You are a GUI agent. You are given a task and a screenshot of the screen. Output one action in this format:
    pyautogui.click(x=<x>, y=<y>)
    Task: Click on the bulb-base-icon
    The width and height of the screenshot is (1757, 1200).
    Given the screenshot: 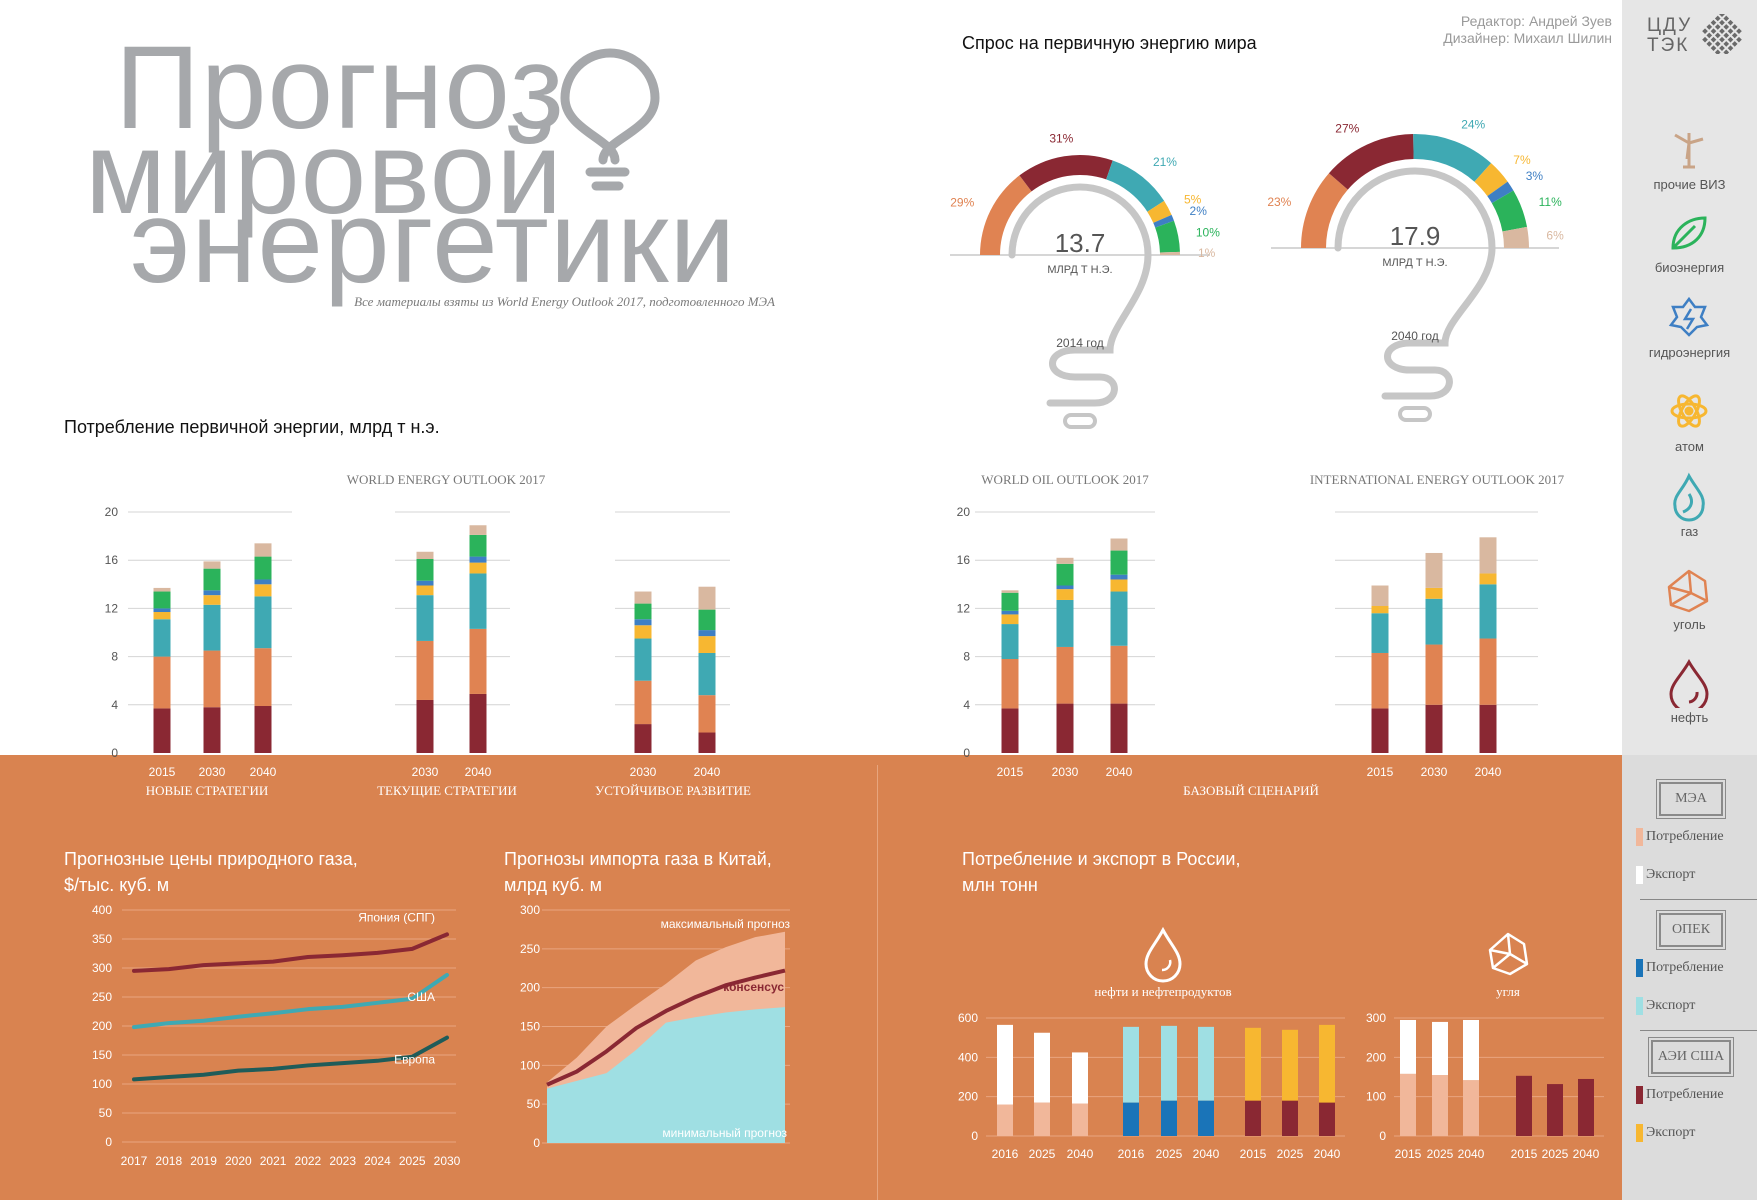 What is the action you would take?
    pyautogui.click(x=1080, y=421)
    